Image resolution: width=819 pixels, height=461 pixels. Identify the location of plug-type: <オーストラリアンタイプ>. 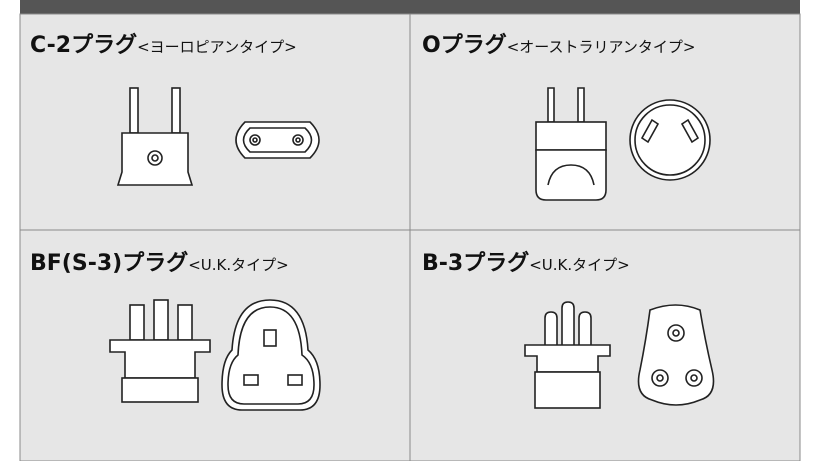
(601, 47).